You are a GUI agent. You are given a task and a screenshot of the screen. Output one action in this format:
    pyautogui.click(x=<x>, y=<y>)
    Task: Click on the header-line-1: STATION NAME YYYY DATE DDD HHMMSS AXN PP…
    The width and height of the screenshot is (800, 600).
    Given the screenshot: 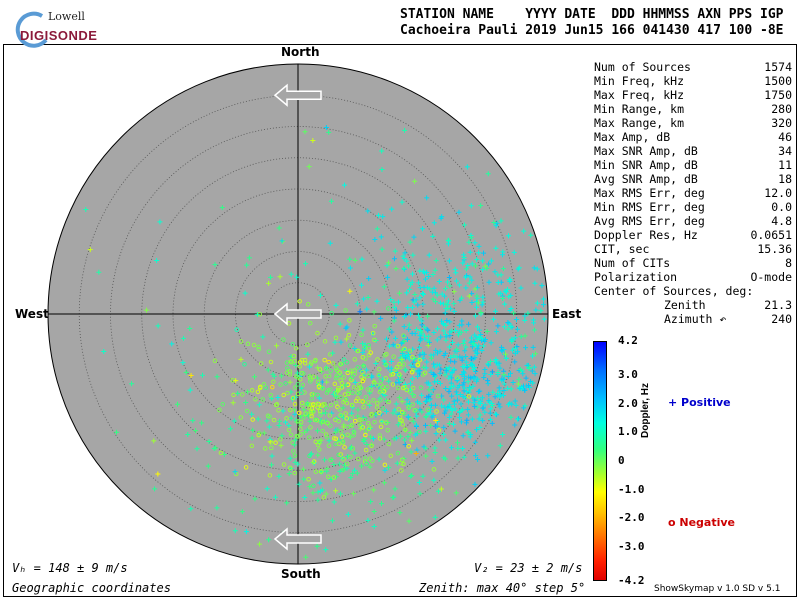 What is the action you would take?
    pyautogui.click(x=592, y=14)
    